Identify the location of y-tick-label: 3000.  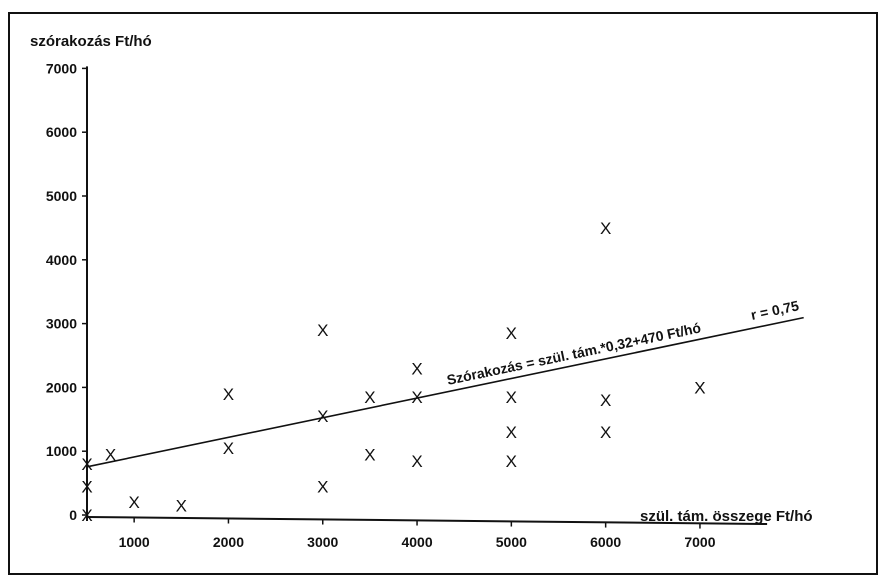
(61, 324).